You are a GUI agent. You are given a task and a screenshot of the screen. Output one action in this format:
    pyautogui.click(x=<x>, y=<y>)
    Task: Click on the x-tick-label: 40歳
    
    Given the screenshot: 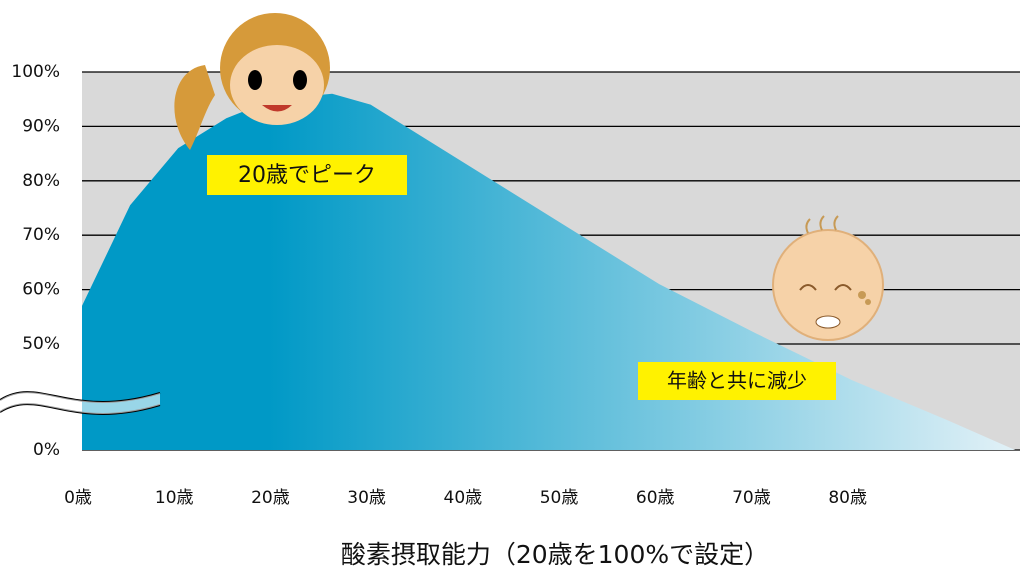 What is the action you would take?
    pyautogui.click(x=463, y=498)
    